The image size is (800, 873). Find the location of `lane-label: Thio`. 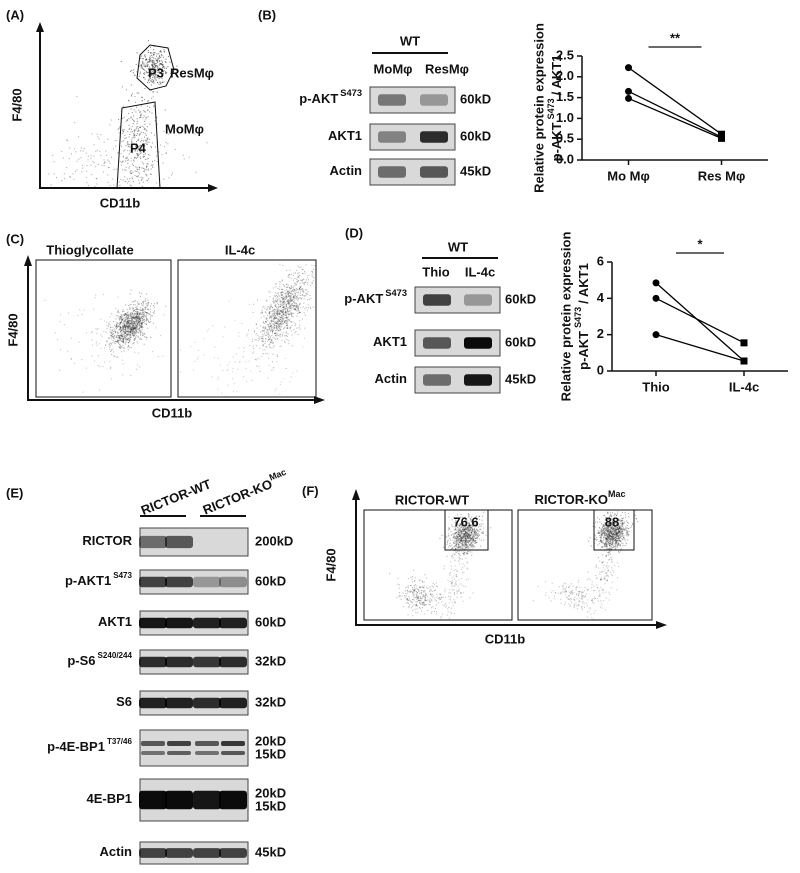

lane-label: Thio is located at coordinates (435, 271).